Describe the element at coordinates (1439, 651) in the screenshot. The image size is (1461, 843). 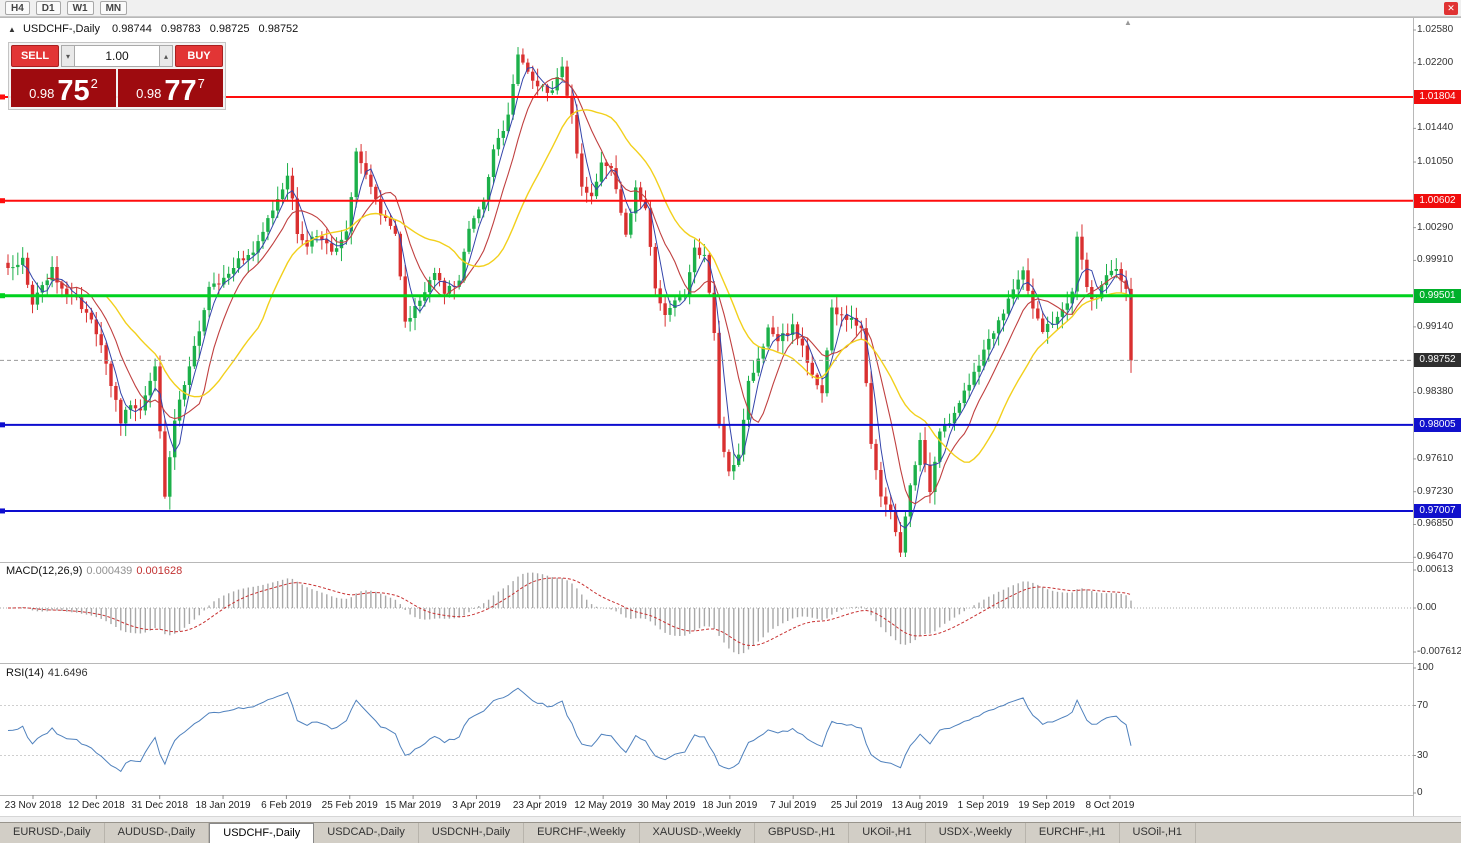
I see `macd-axis-label: -0.007612` at that location.